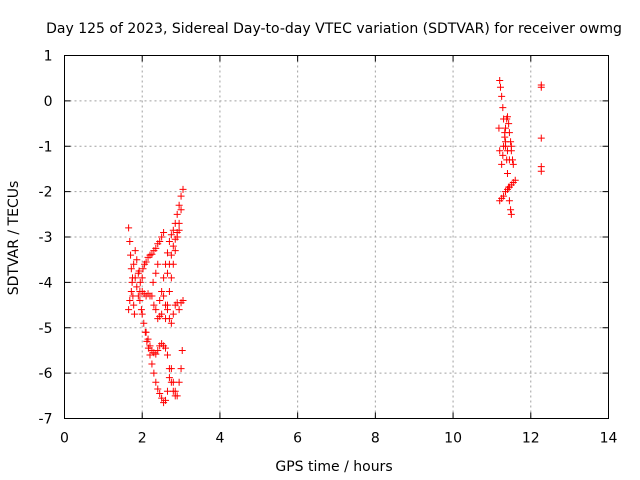 Image resolution: width=640 pixels, height=480 pixels. Describe the element at coordinates (531, 439) in the screenshot. I see `x-tick-label: 12` at that location.